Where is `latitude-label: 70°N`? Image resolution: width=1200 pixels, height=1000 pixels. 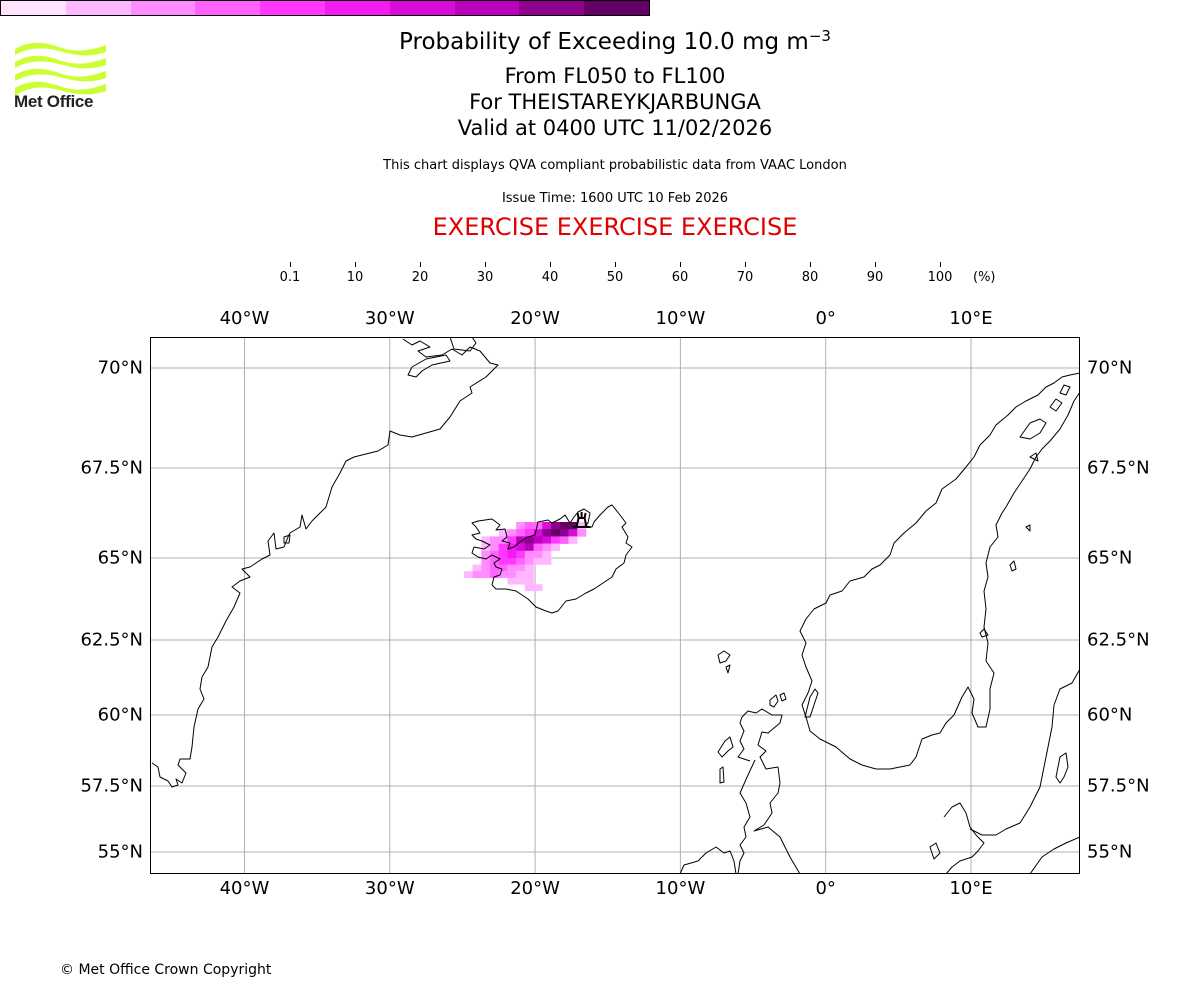 latitude-label: 70°N is located at coordinates (120, 368).